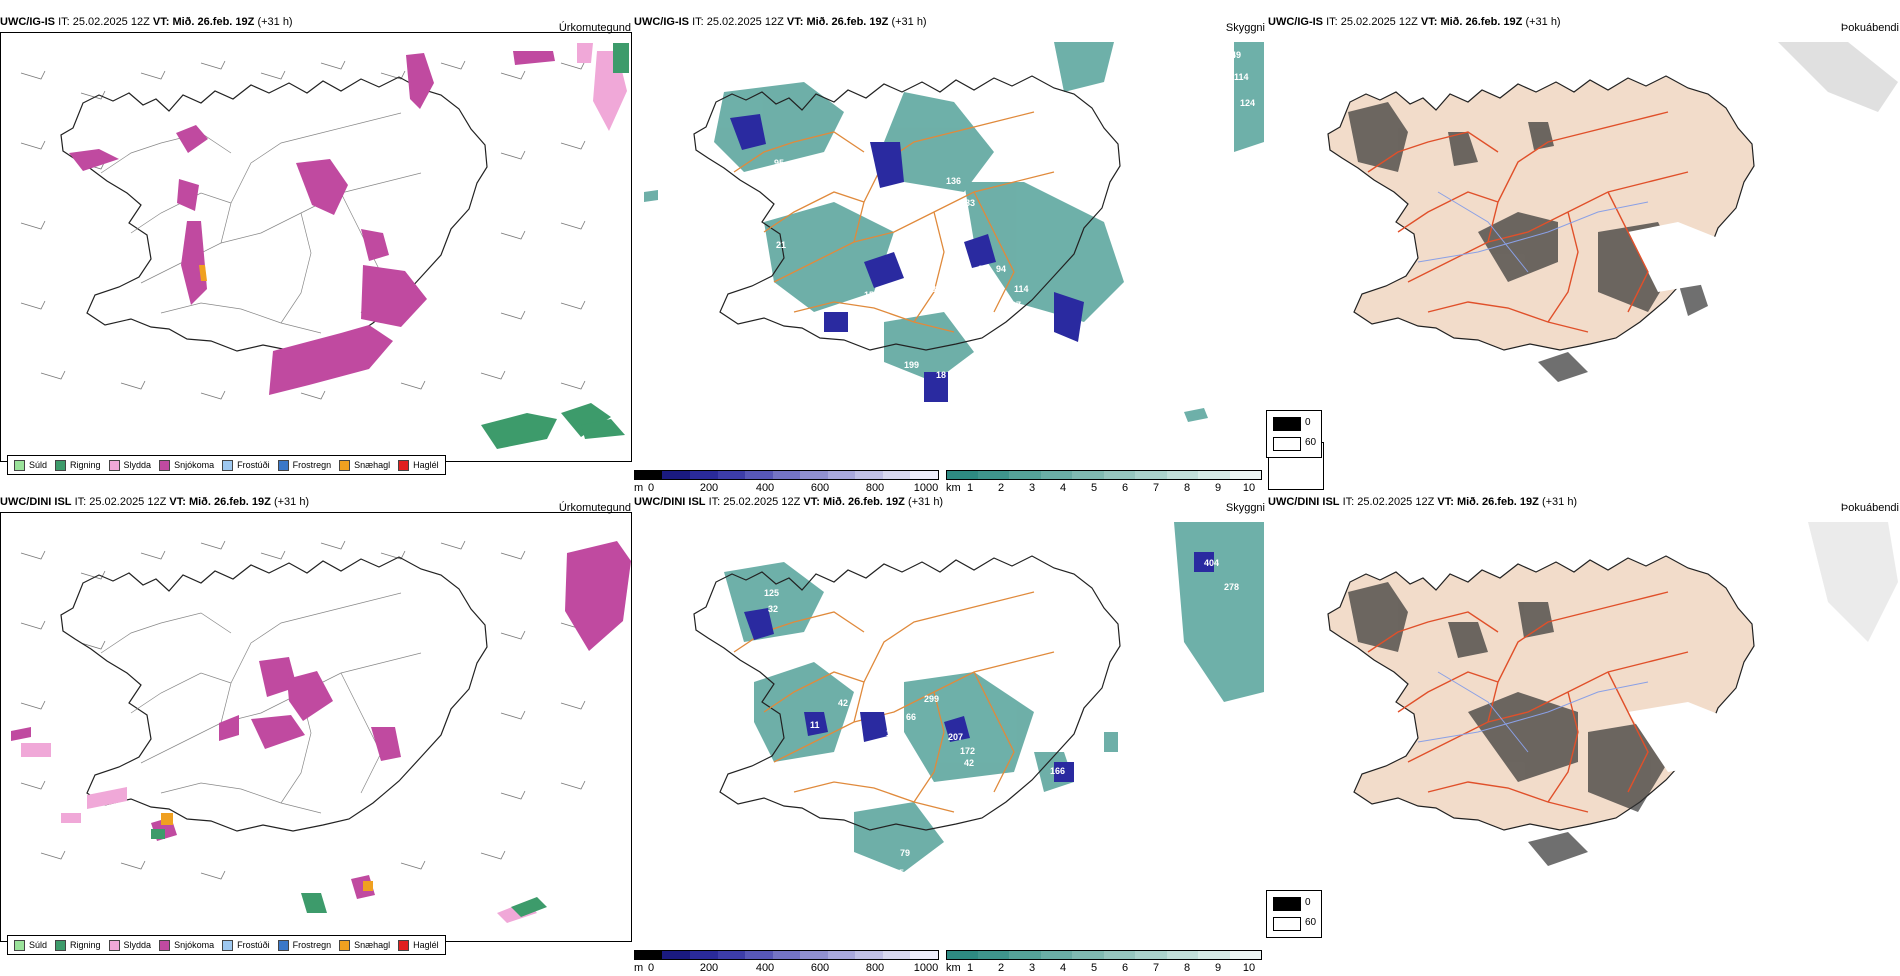 The image size is (1900, 976). What do you see at coordinates (939, 407) in the screenshot?
I see `map-label: 10` at bounding box center [939, 407].